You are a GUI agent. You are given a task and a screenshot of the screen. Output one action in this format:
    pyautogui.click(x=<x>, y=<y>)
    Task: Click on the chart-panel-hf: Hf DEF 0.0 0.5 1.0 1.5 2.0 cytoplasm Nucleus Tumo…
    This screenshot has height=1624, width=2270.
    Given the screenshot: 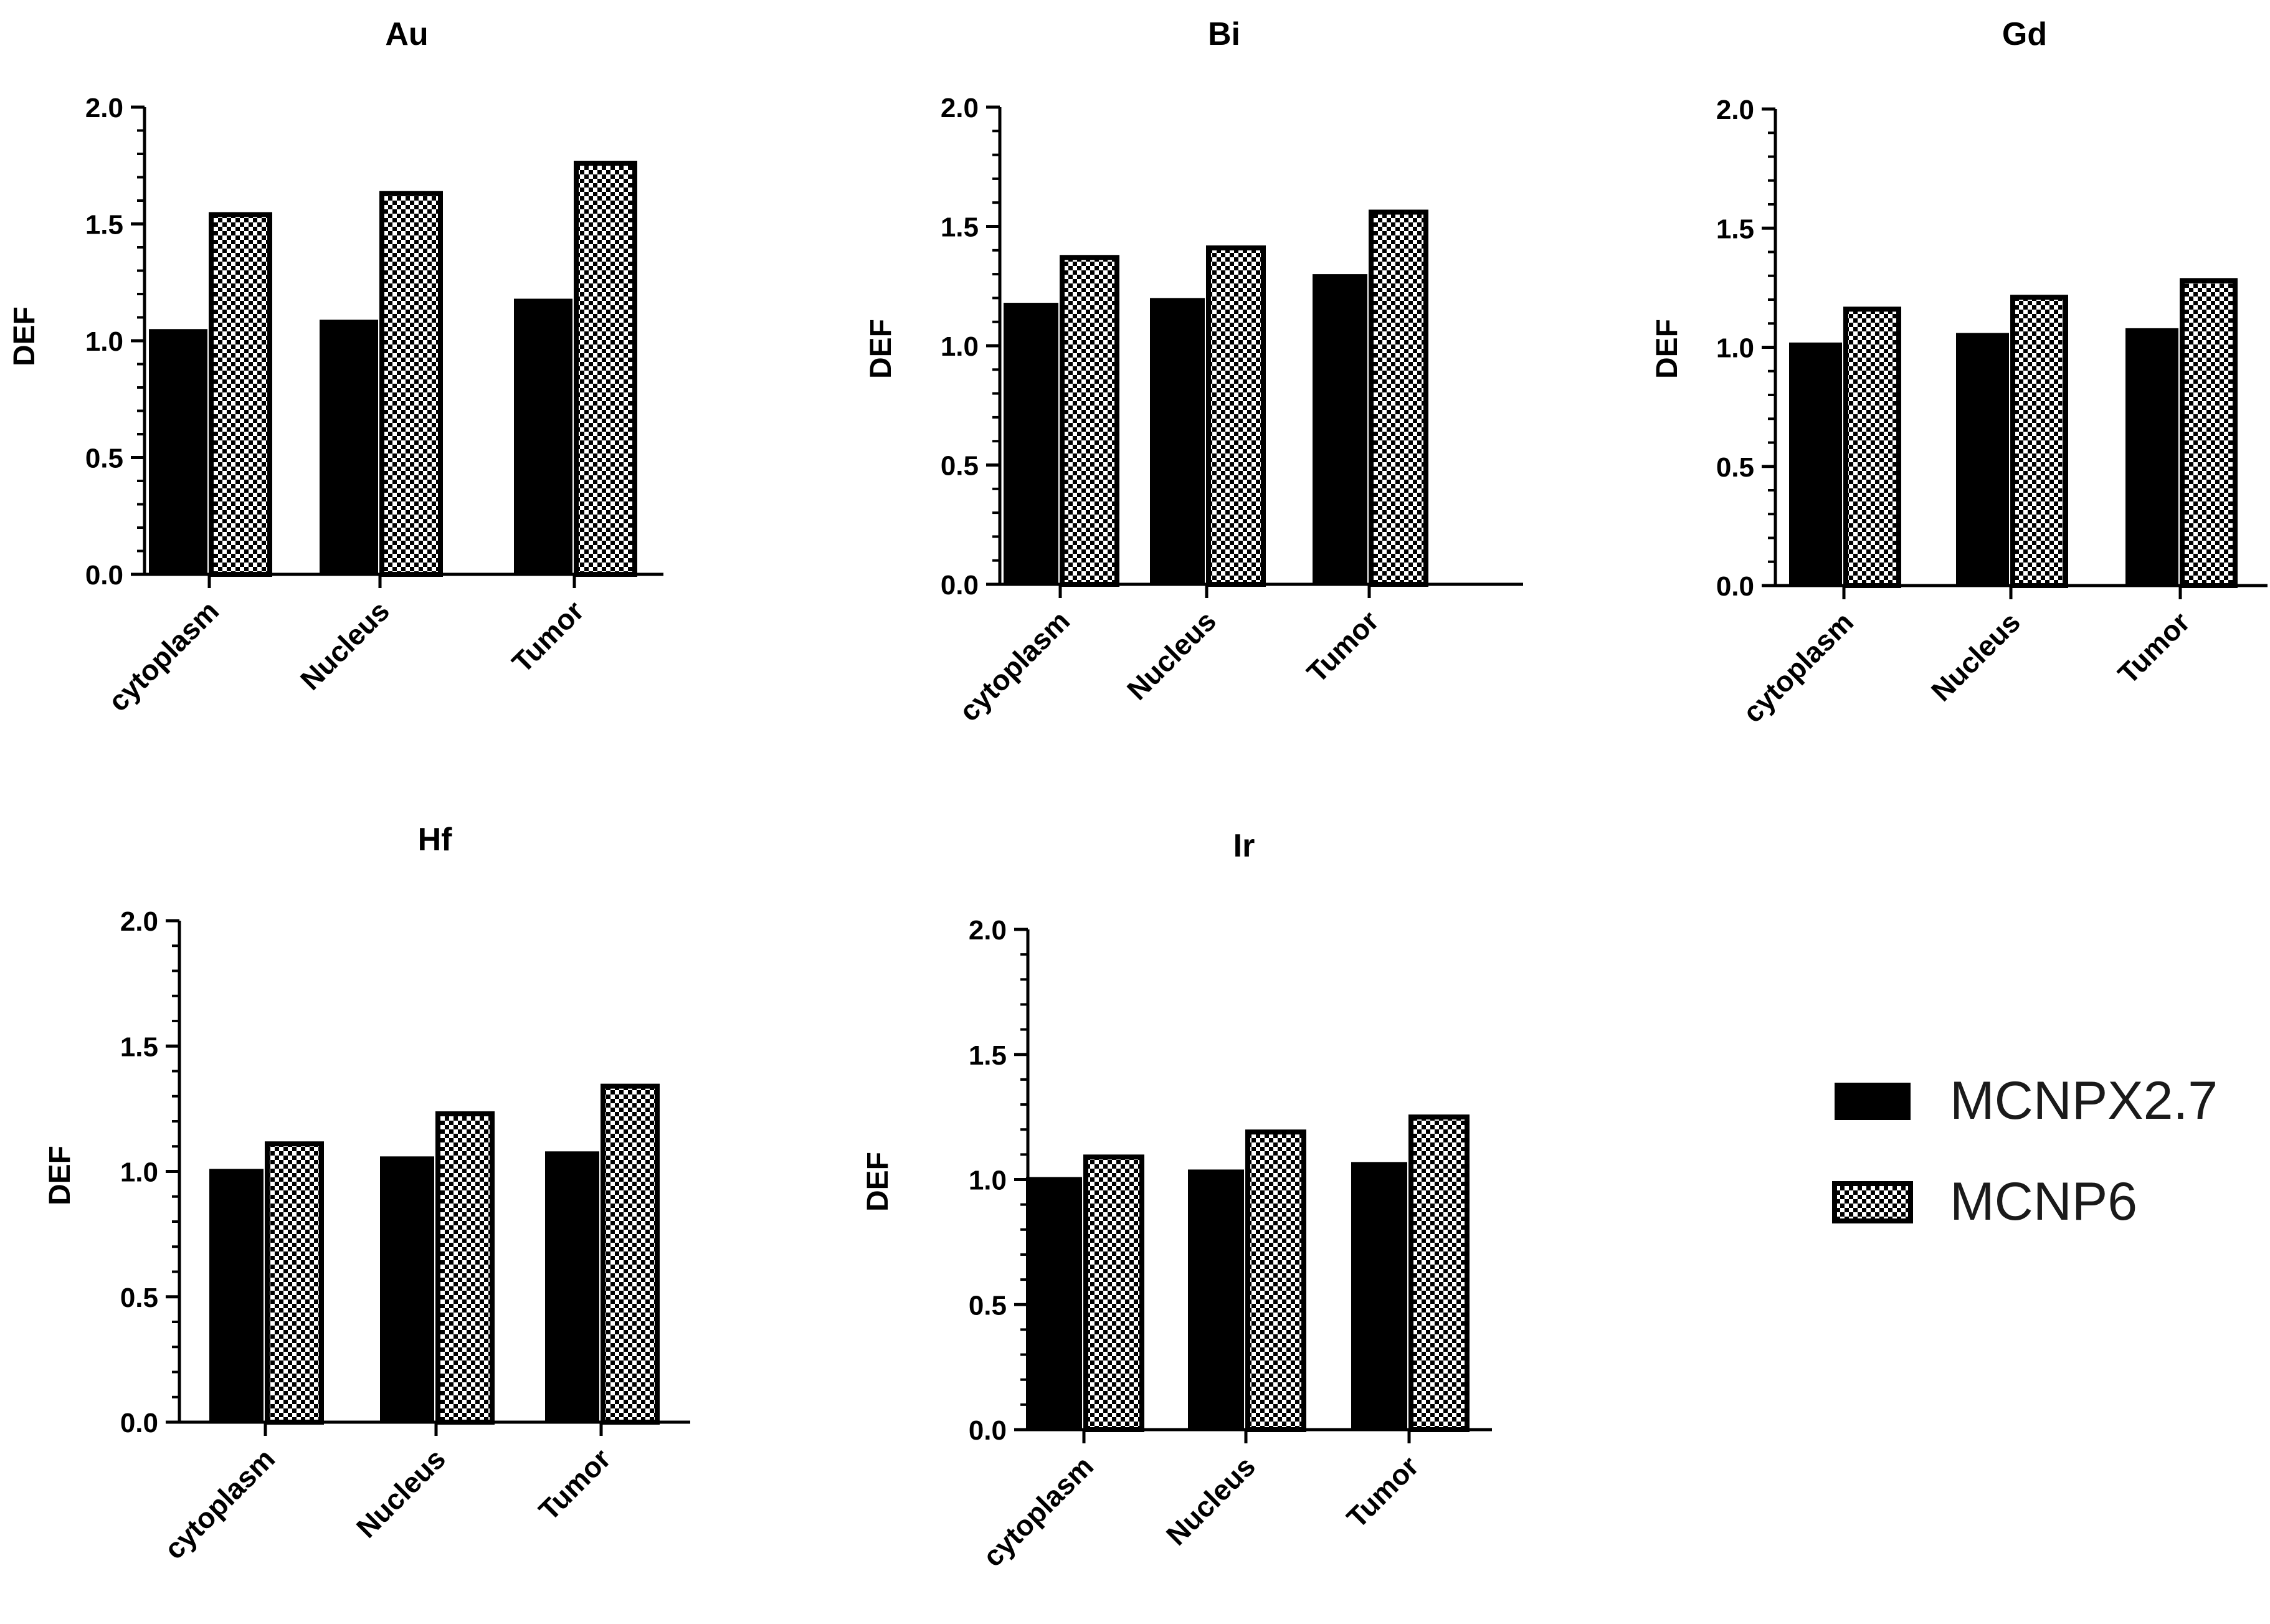 What is the action you would take?
    pyautogui.click(x=367, y=1194)
    